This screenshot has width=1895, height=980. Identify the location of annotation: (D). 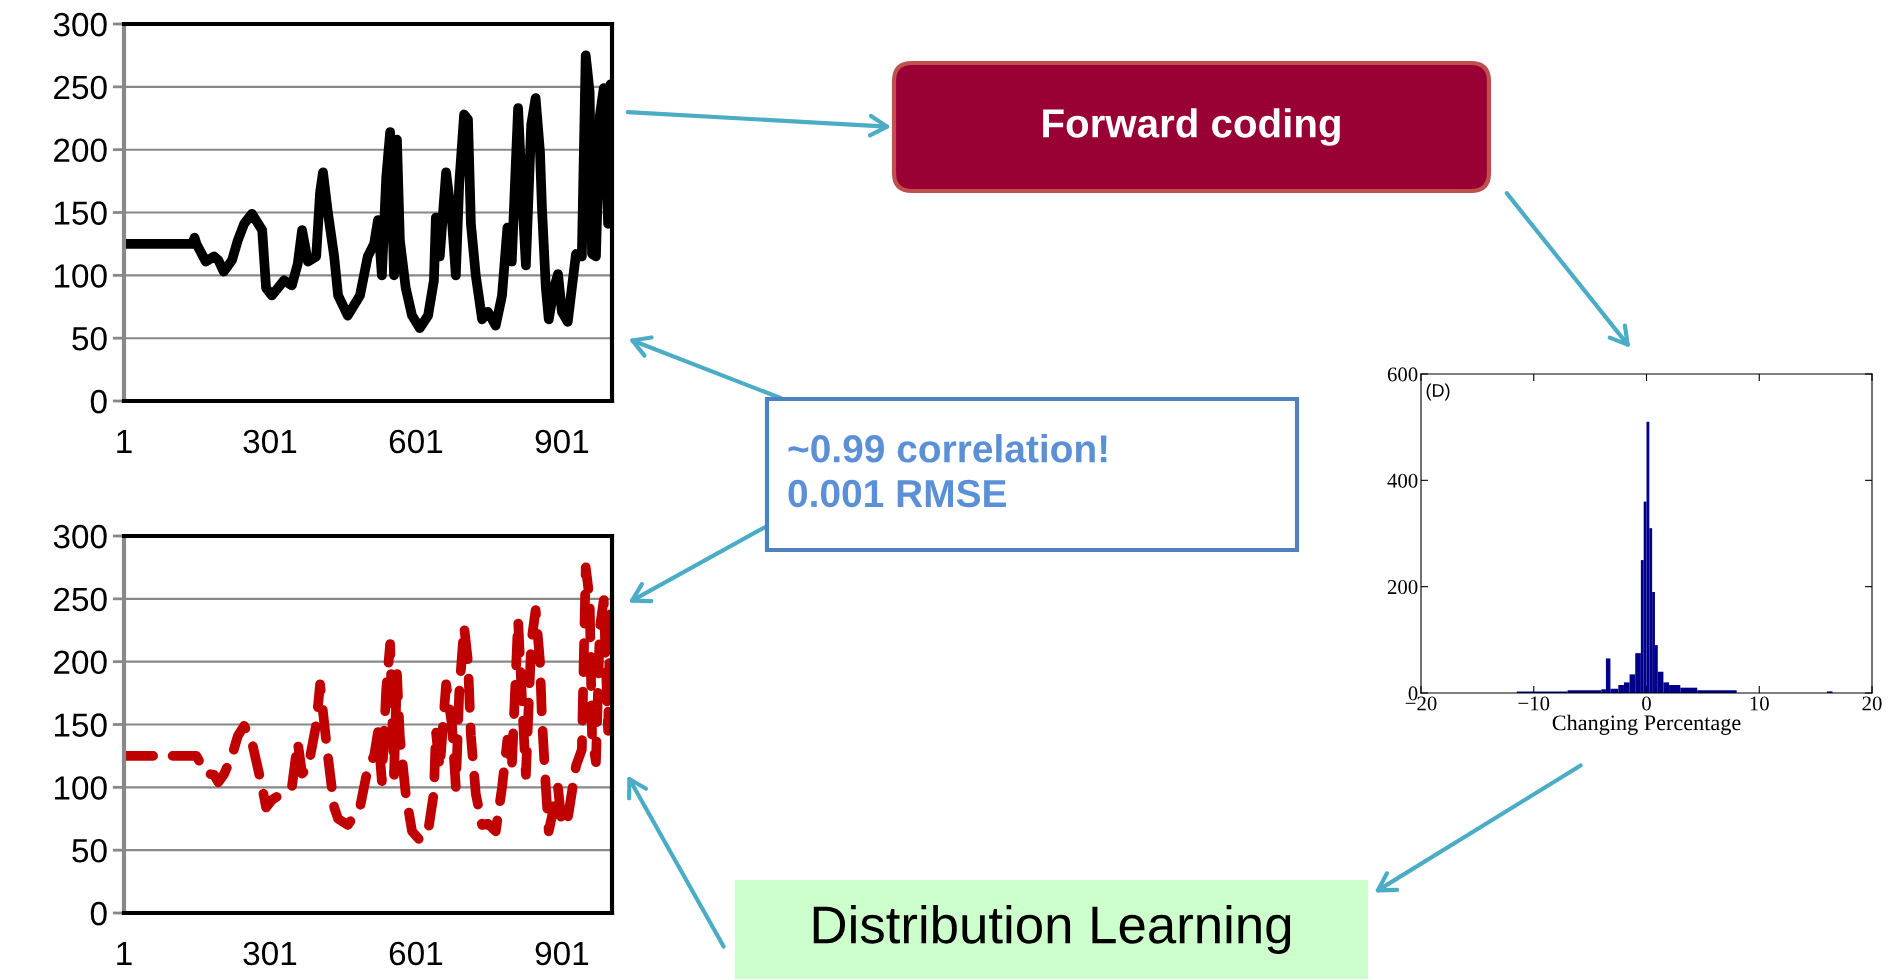
(1438, 392).